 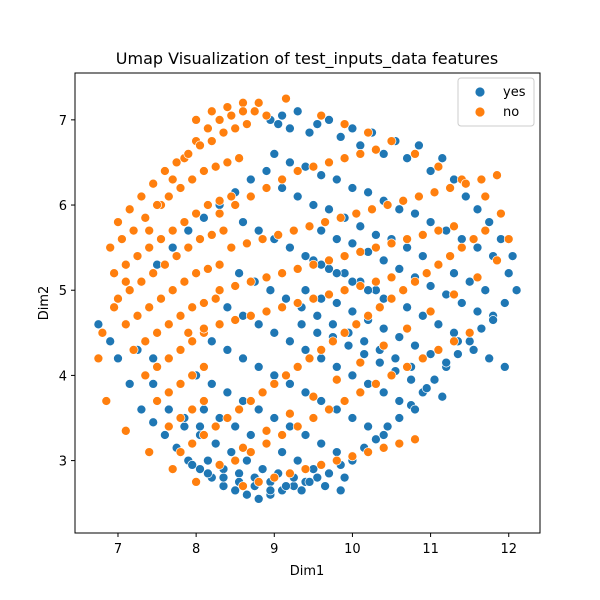 I want to click on legend-marker-yes, so click(x=480, y=92).